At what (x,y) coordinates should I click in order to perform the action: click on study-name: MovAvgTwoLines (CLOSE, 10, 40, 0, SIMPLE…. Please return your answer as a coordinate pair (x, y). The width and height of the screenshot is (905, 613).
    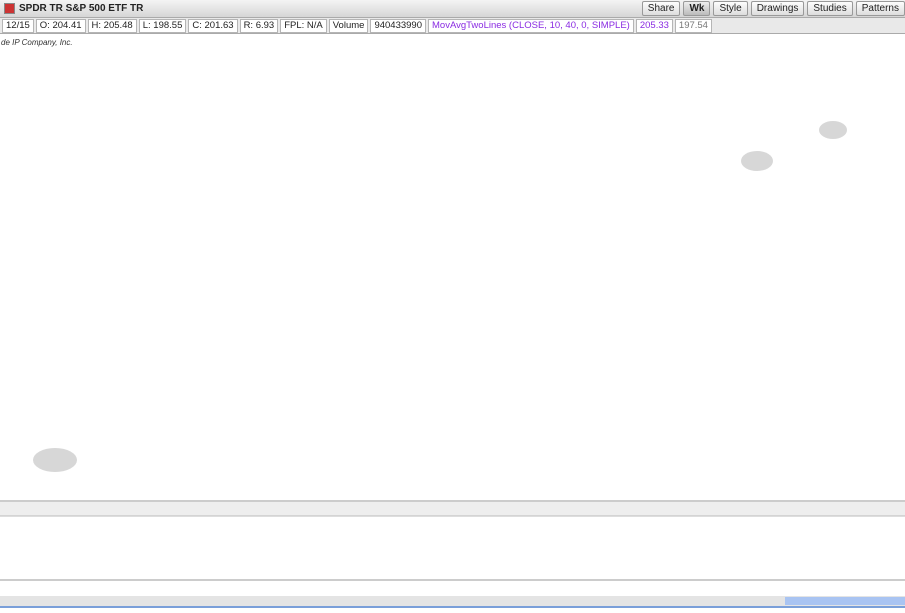
    Looking at the image, I should click on (531, 25).